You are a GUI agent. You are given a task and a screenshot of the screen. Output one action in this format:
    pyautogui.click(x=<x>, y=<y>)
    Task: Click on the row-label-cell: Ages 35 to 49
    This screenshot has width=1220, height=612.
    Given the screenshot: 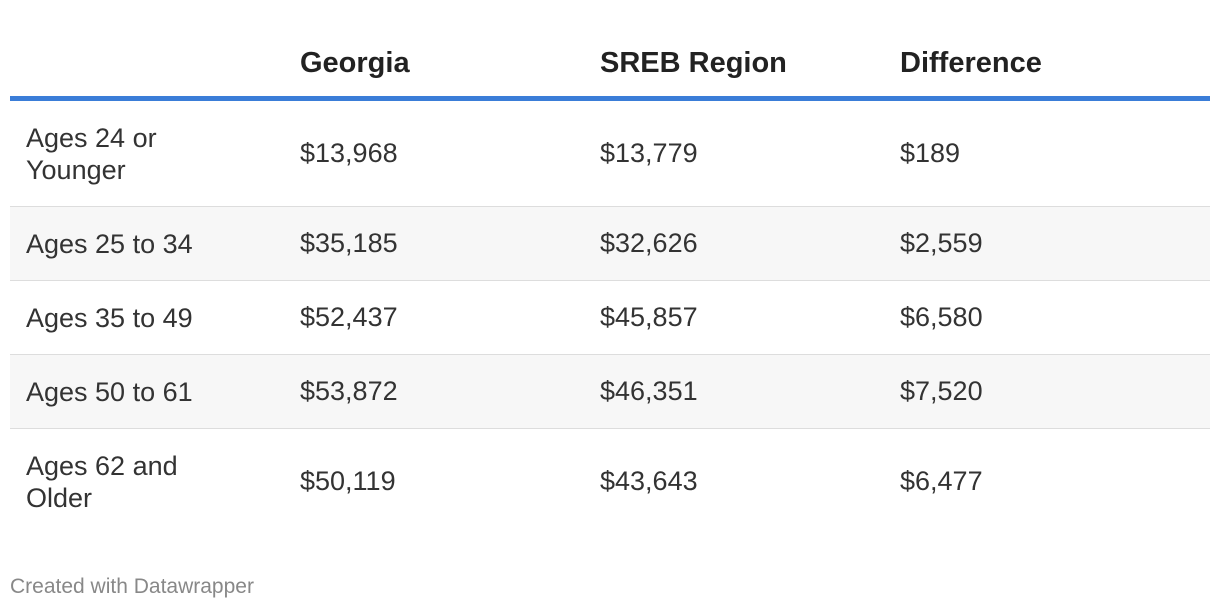 What is the action you would take?
    pyautogui.click(x=155, y=317)
    